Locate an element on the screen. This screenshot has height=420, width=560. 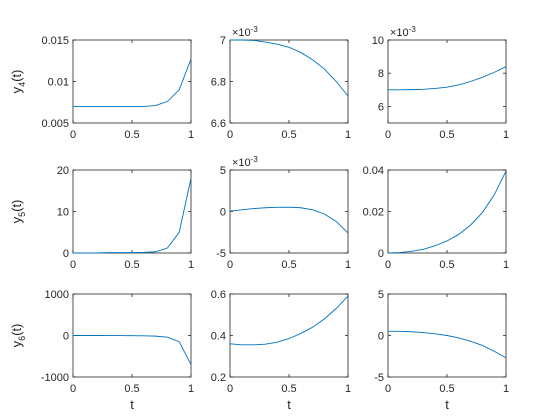
y-tick-label: 20 is located at coordinates (63, 171).